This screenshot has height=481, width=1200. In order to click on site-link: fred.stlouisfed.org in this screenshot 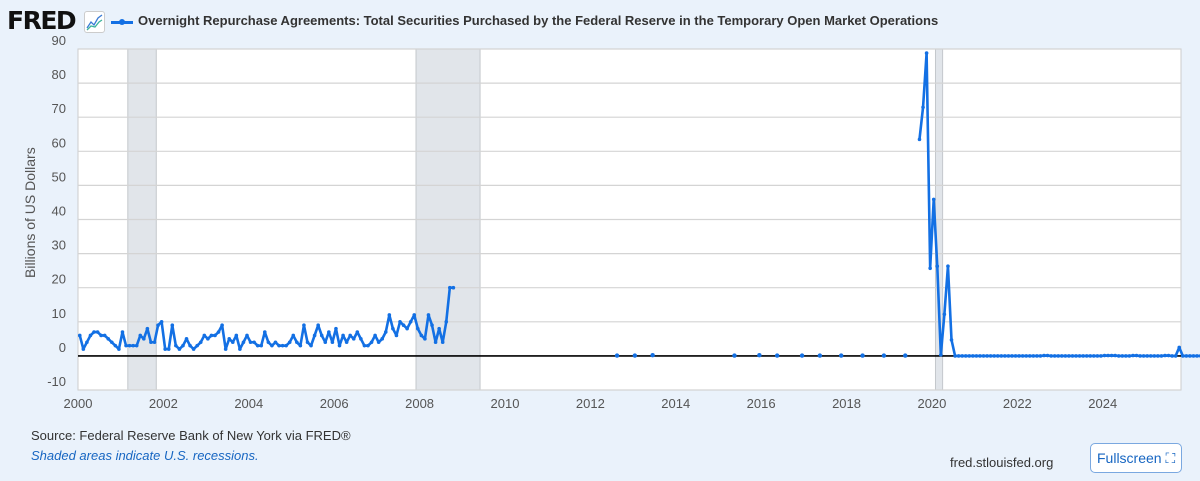, I will do `click(1002, 462)`.